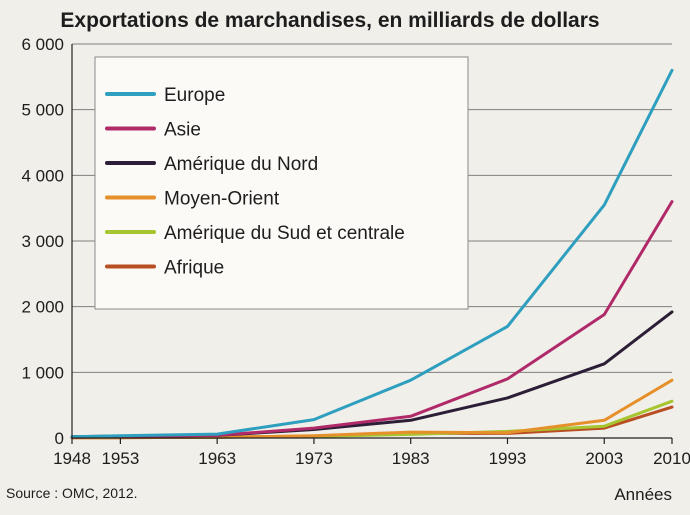  I want to click on x-tick-label: 2010, so click(671, 458).